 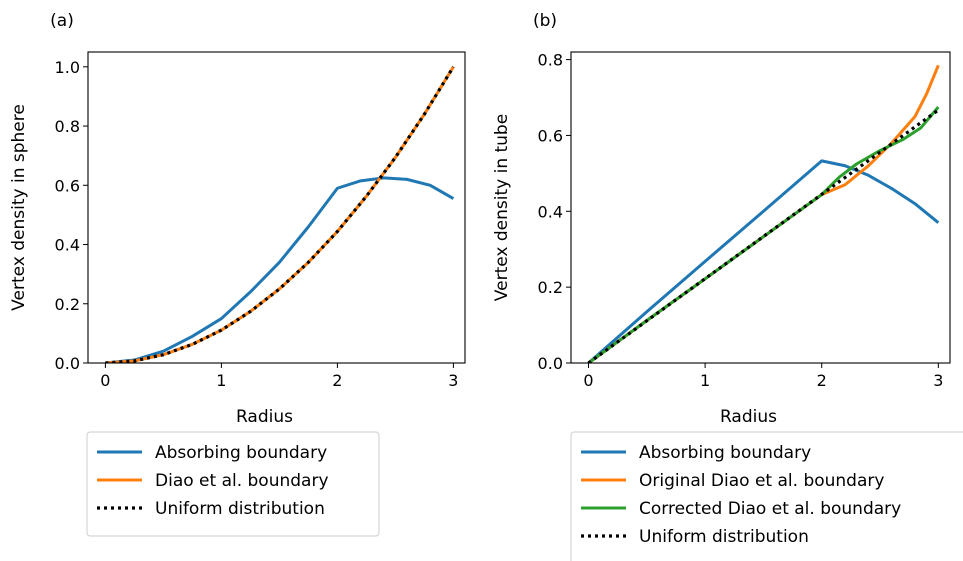 What do you see at coordinates (770, 509) in the screenshot?
I see `legend-entry: Corrected Diao et al. boundary` at bounding box center [770, 509].